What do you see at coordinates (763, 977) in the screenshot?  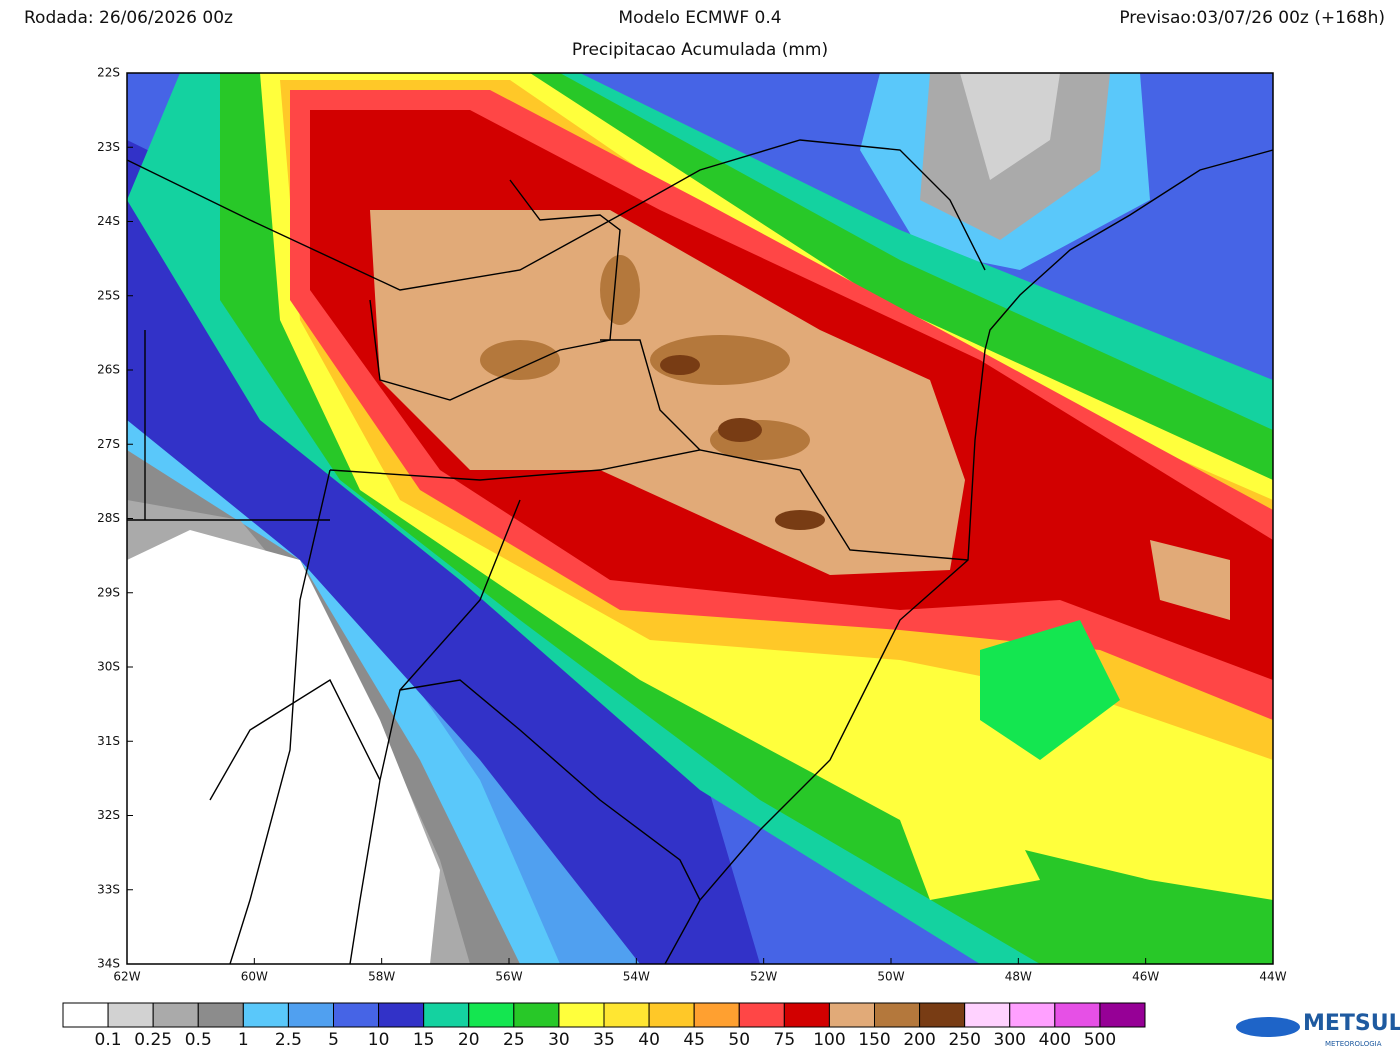 I see `lon-label: 52W` at bounding box center [763, 977].